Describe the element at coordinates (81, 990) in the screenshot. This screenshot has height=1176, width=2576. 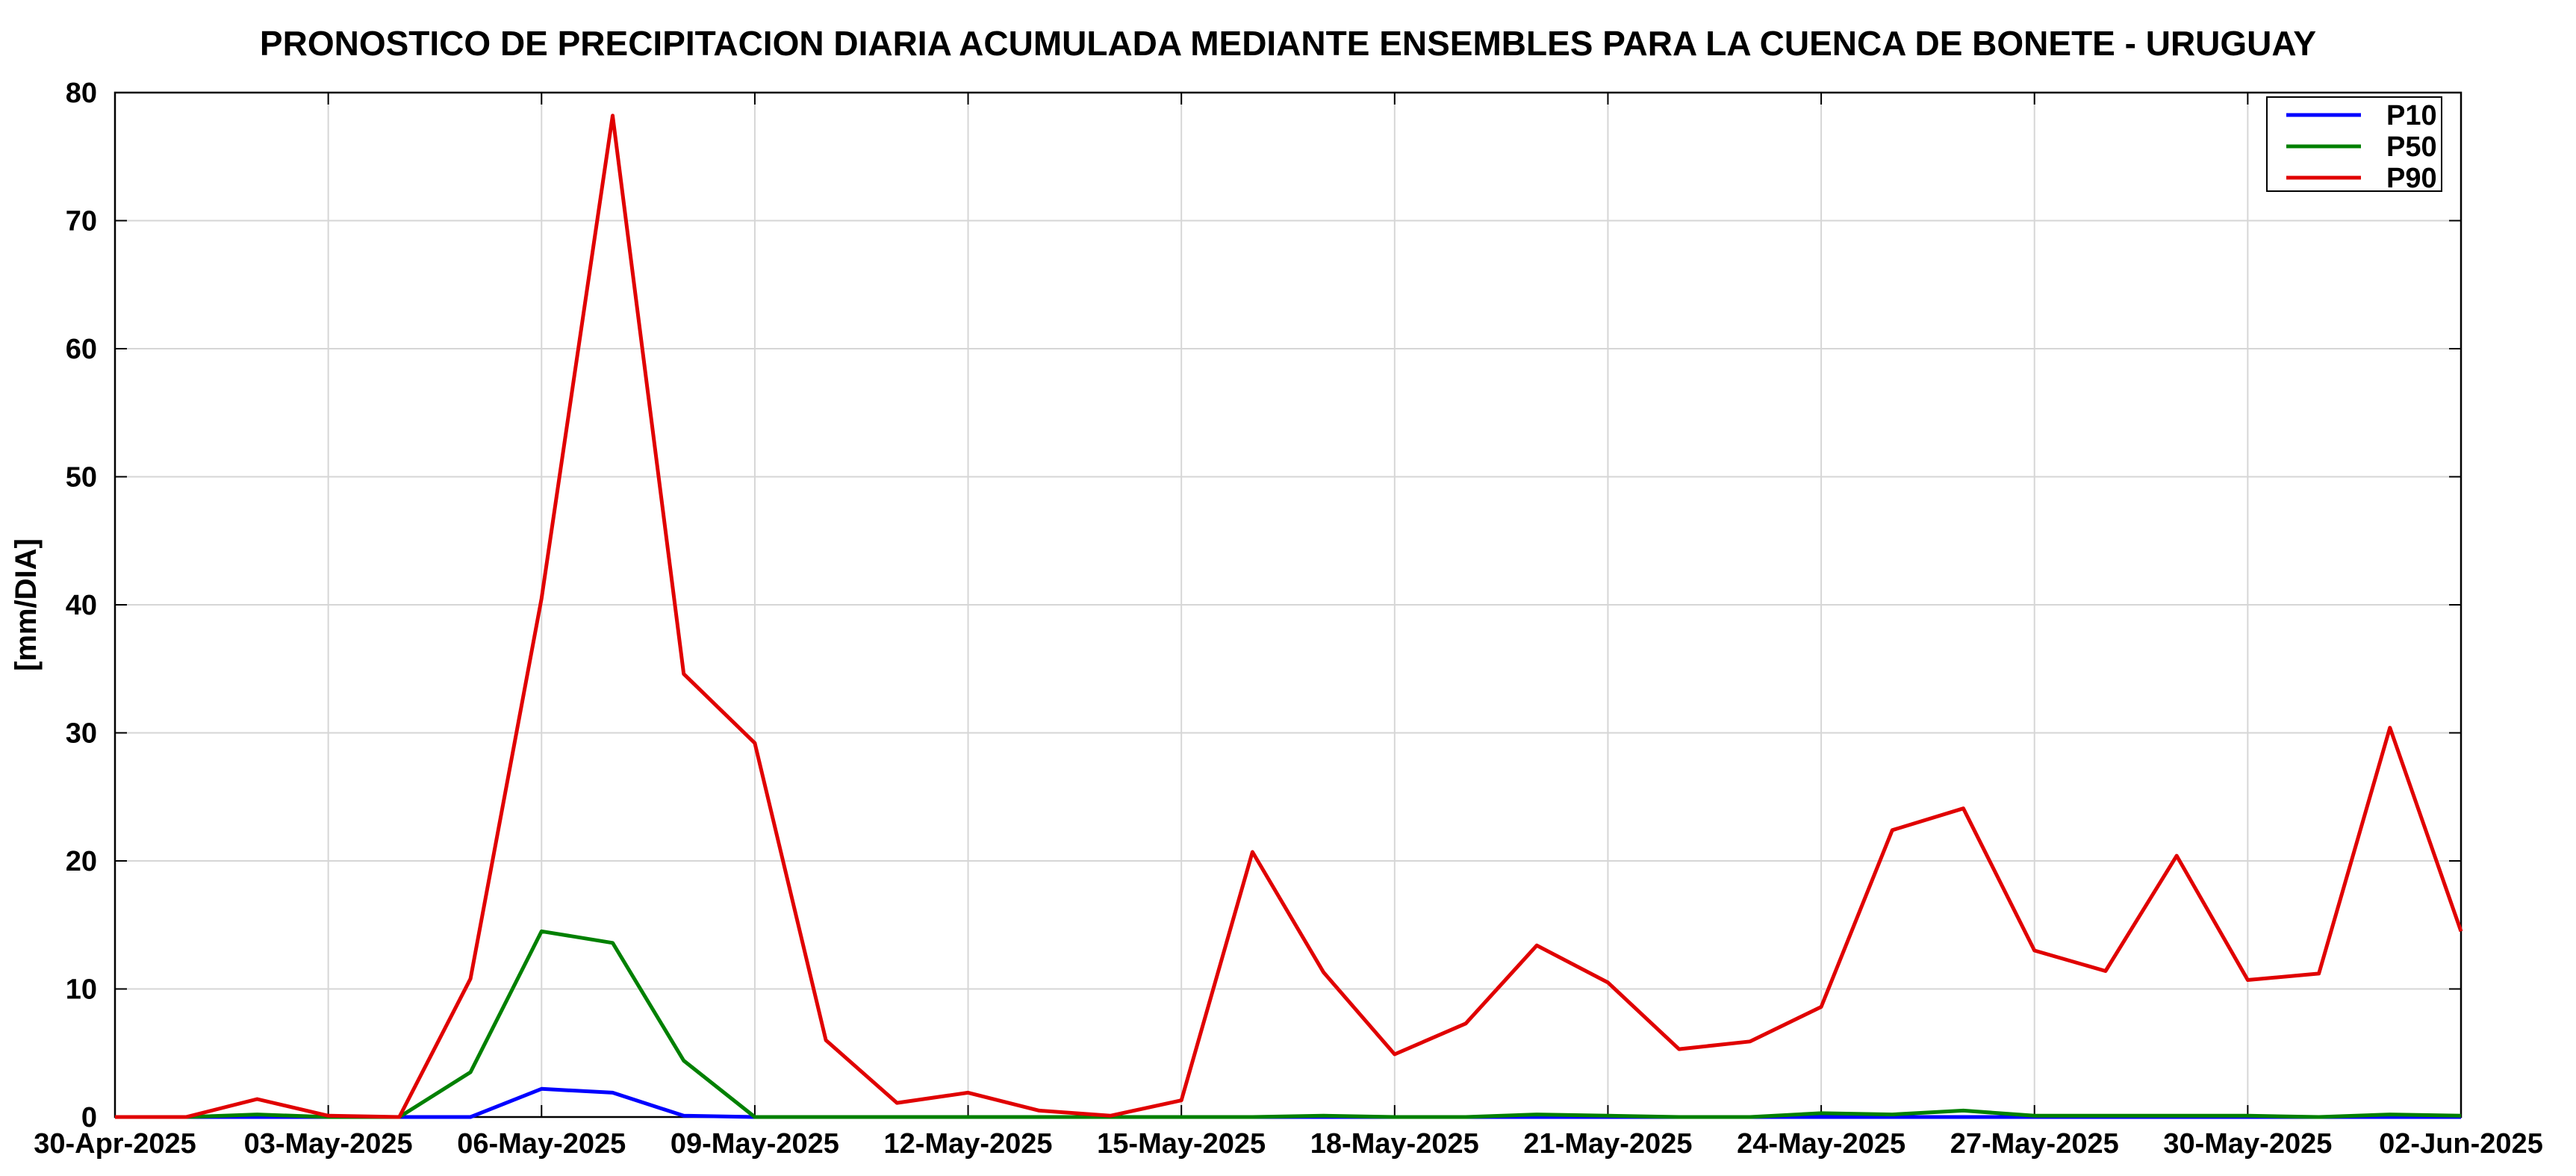
I see `y-tick-label: 10` at that location.